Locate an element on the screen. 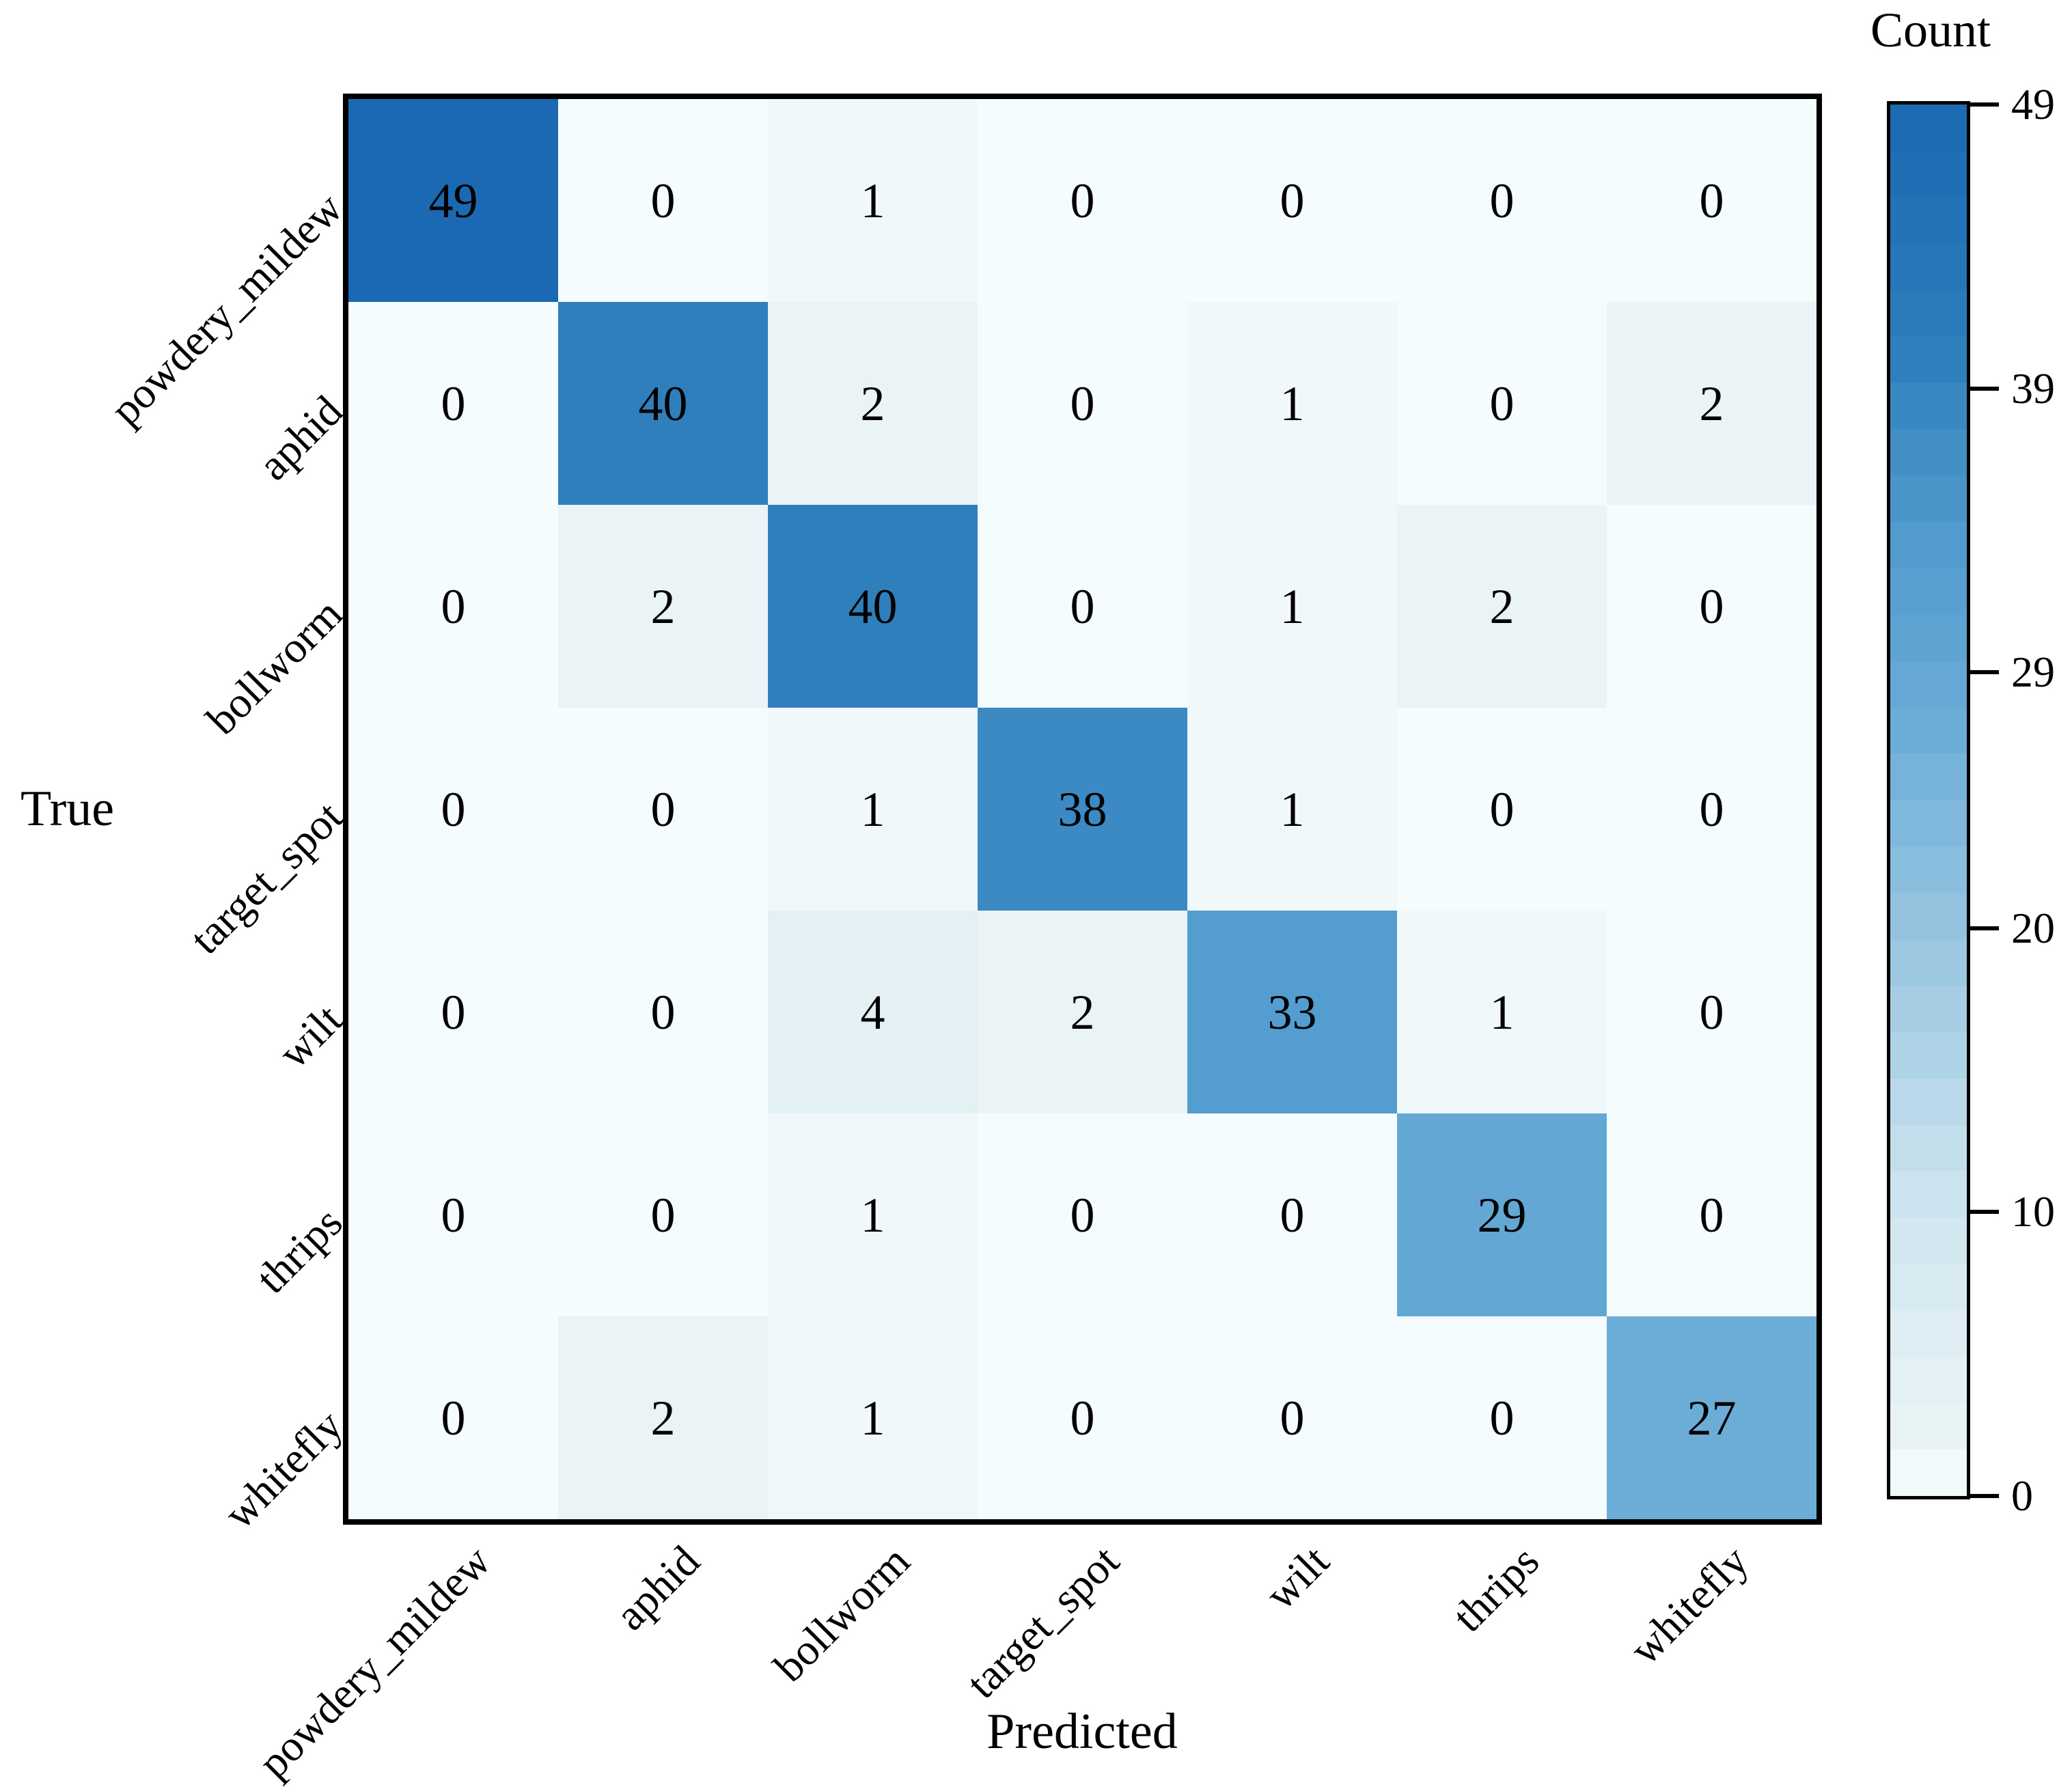 This screenshot has height=1787, width=2072. y-tick-label: aphid is located at coordinates (300, 438).